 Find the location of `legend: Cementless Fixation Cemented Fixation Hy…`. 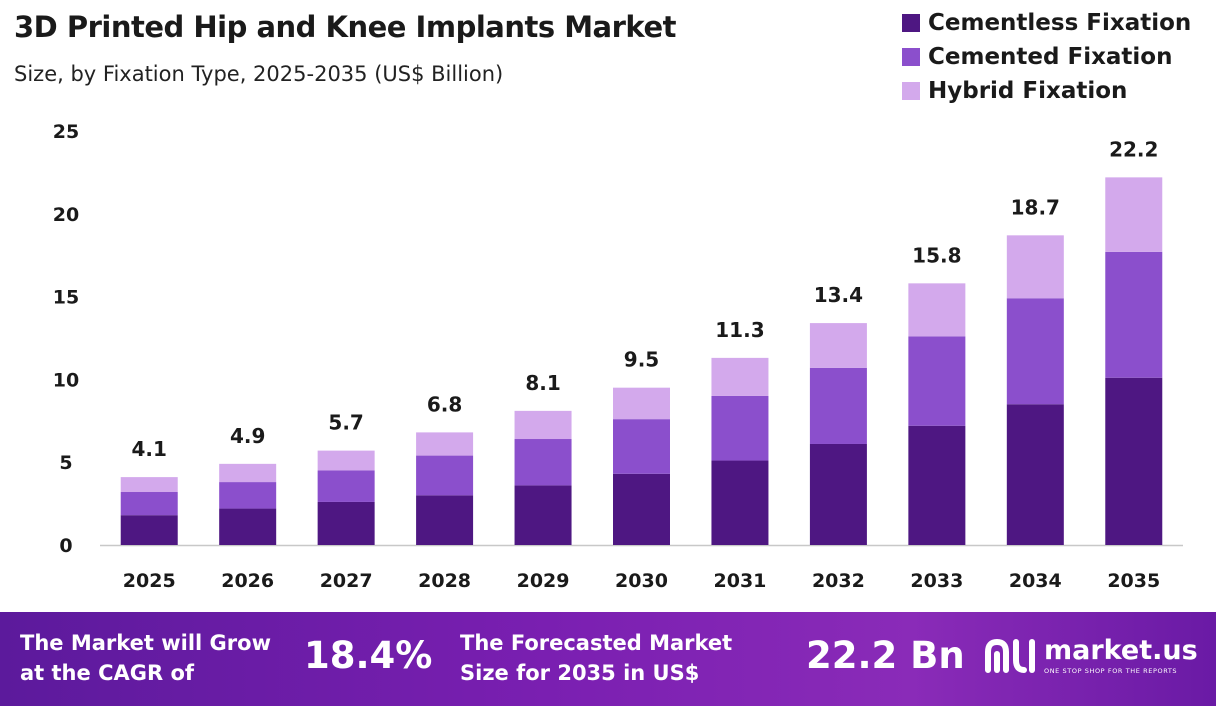

legend: Cementless Fixation Cemented Fixation Hy… is located at coordinates (1046, 57).